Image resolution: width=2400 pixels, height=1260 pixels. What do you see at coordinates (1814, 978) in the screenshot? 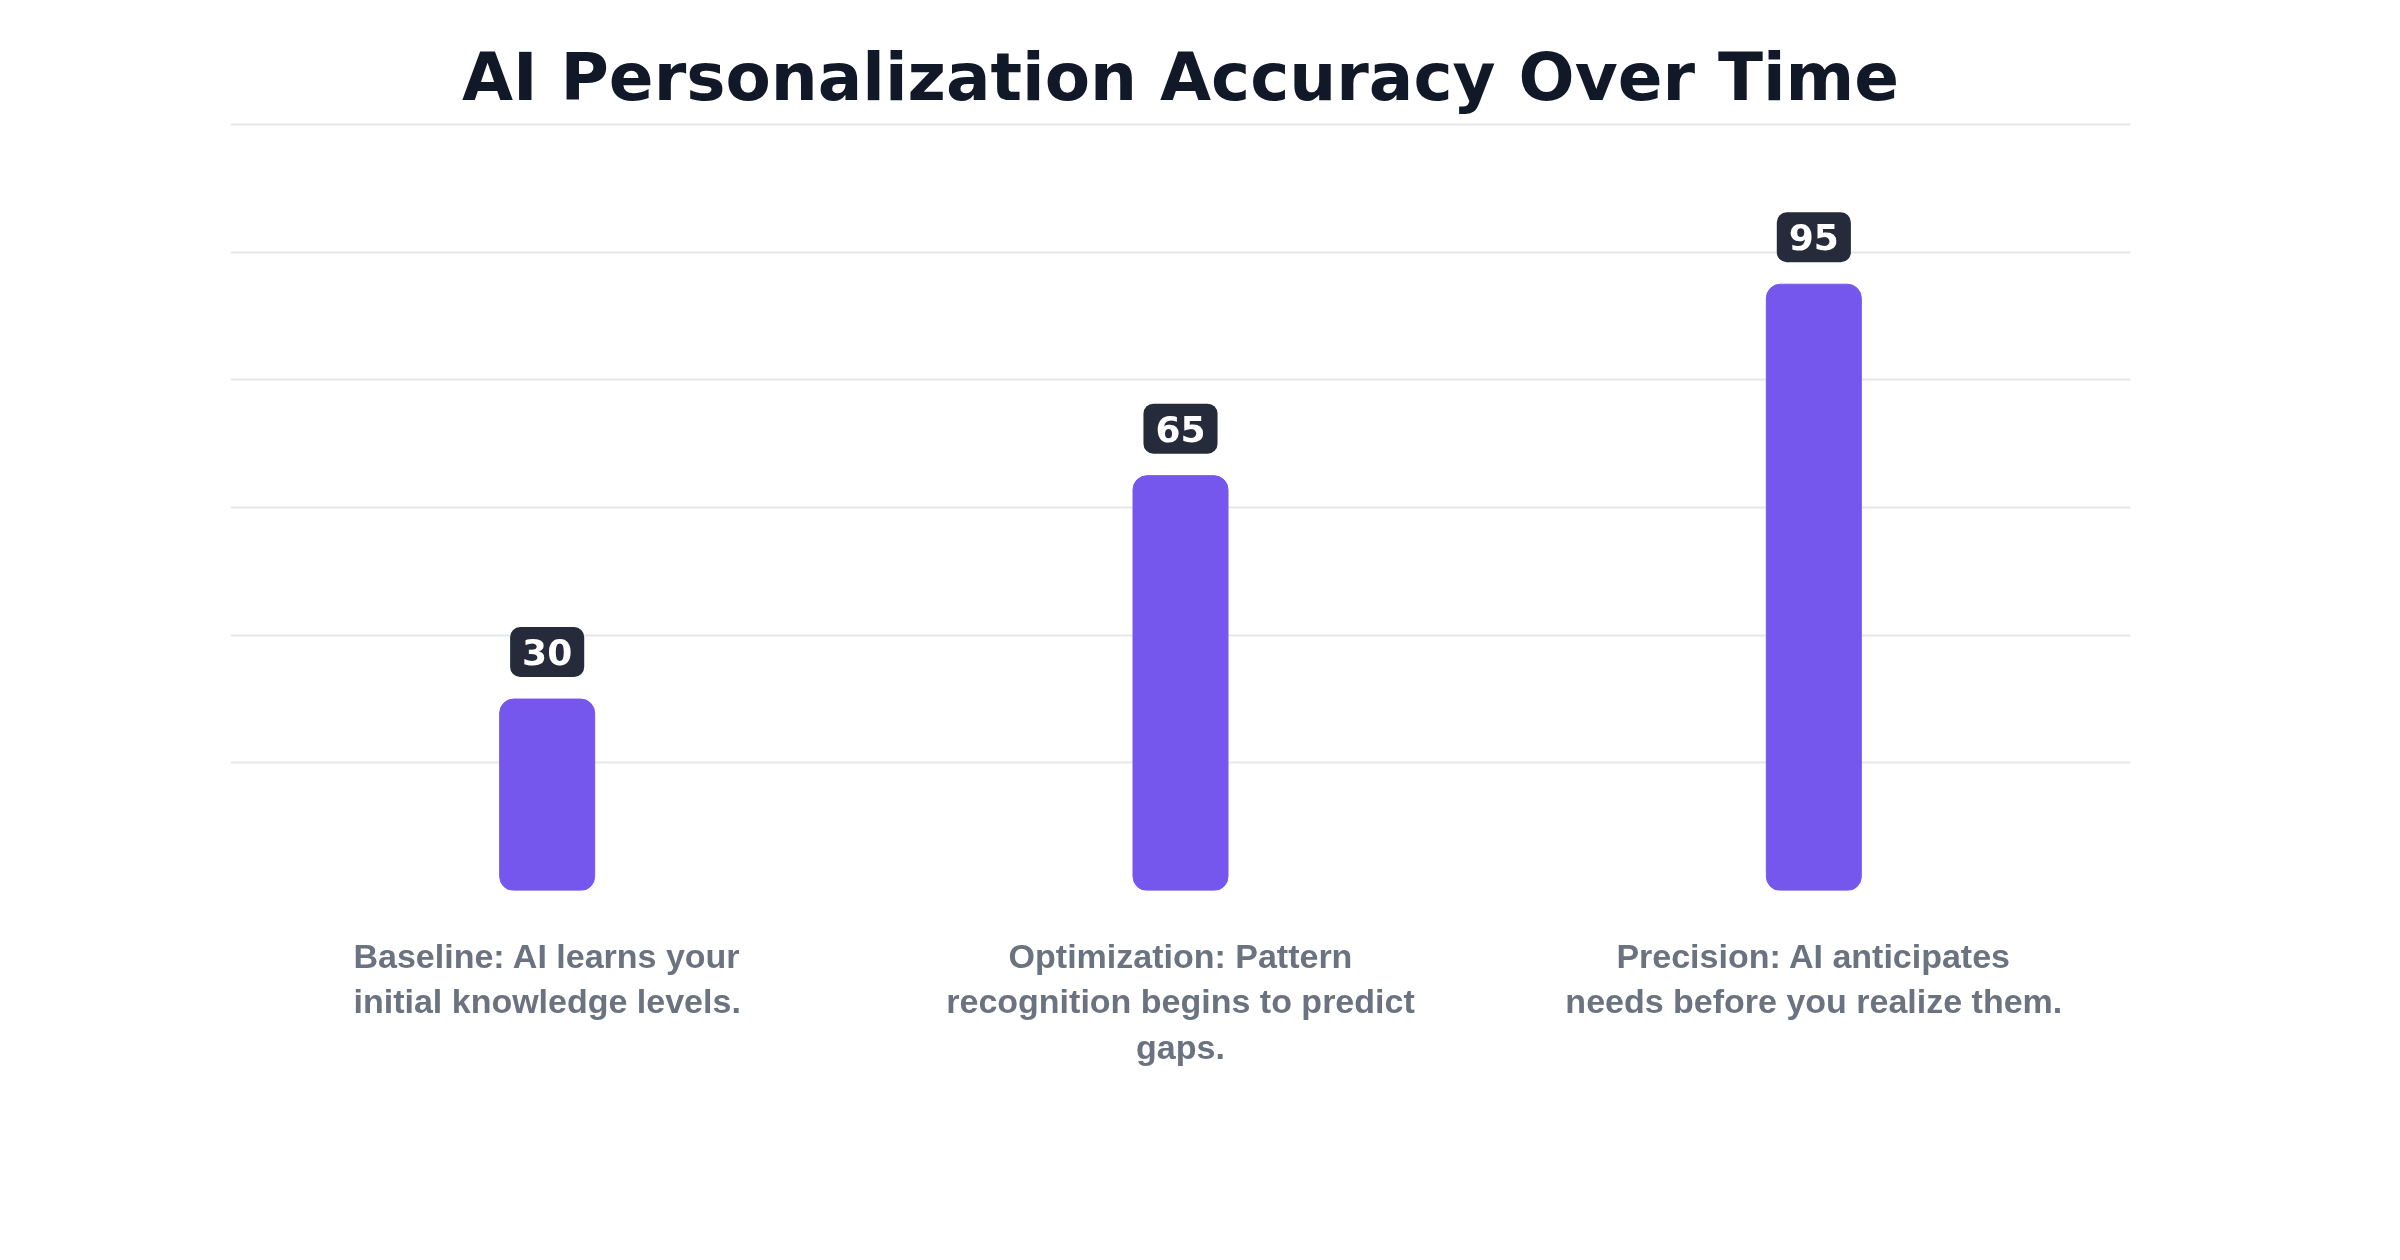
I see `x-tick-label: Precision: AI anticipates needs before you realize them.` at bounding box center [1814, 978].